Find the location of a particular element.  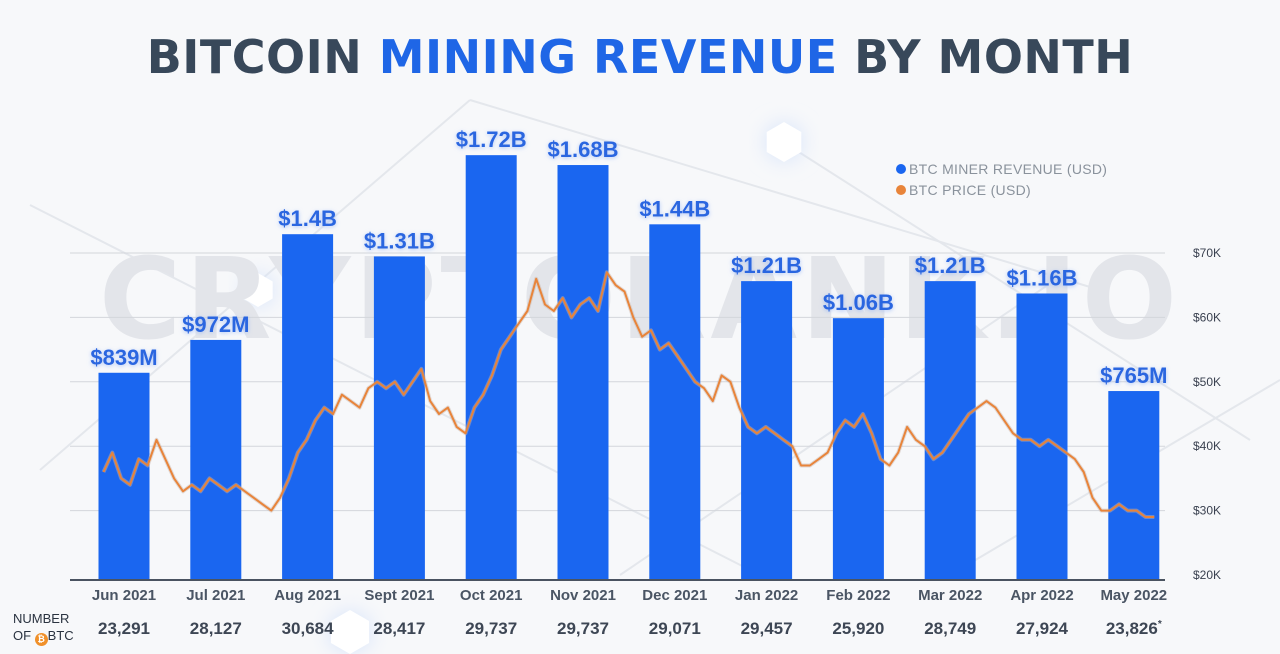

btc-mined-value: 27,924 is located at coordinates (1042, 628).